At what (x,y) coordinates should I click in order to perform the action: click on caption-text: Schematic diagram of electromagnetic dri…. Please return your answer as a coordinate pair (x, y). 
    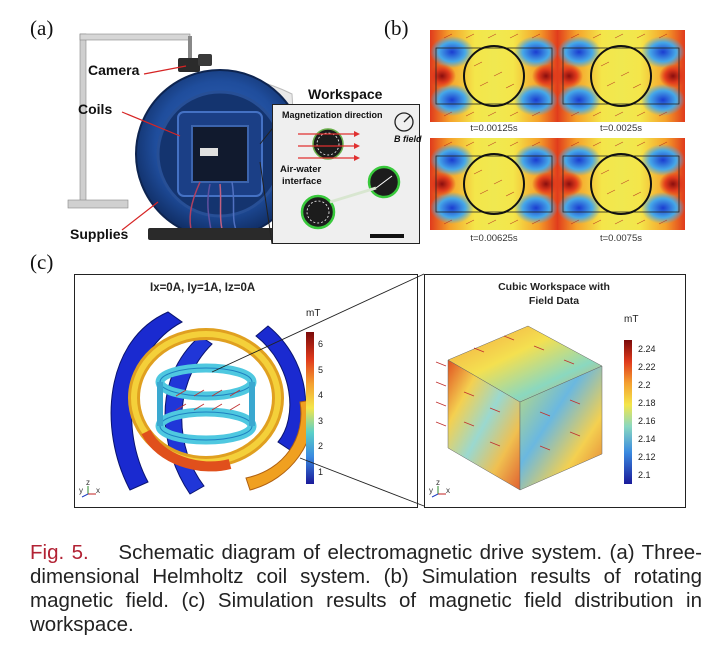
    Looking at the image, I should click on (366, 588).